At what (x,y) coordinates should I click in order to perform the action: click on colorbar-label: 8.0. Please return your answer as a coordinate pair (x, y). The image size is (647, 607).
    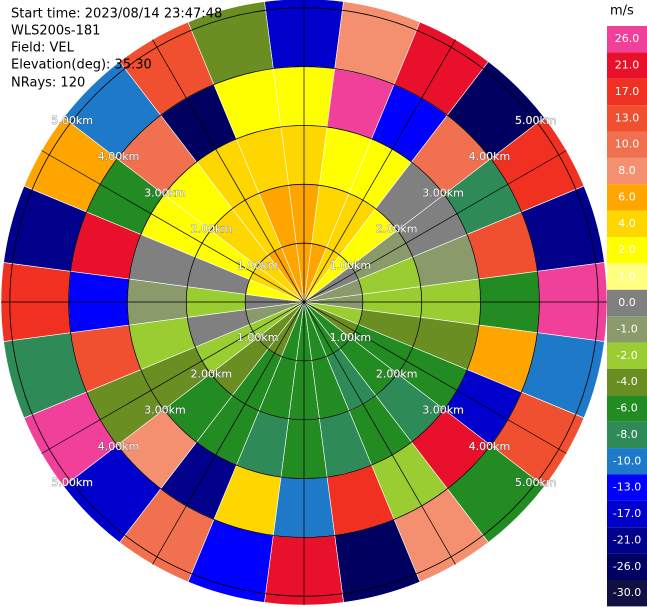
    Looking at the image, I should click on (627, 170).